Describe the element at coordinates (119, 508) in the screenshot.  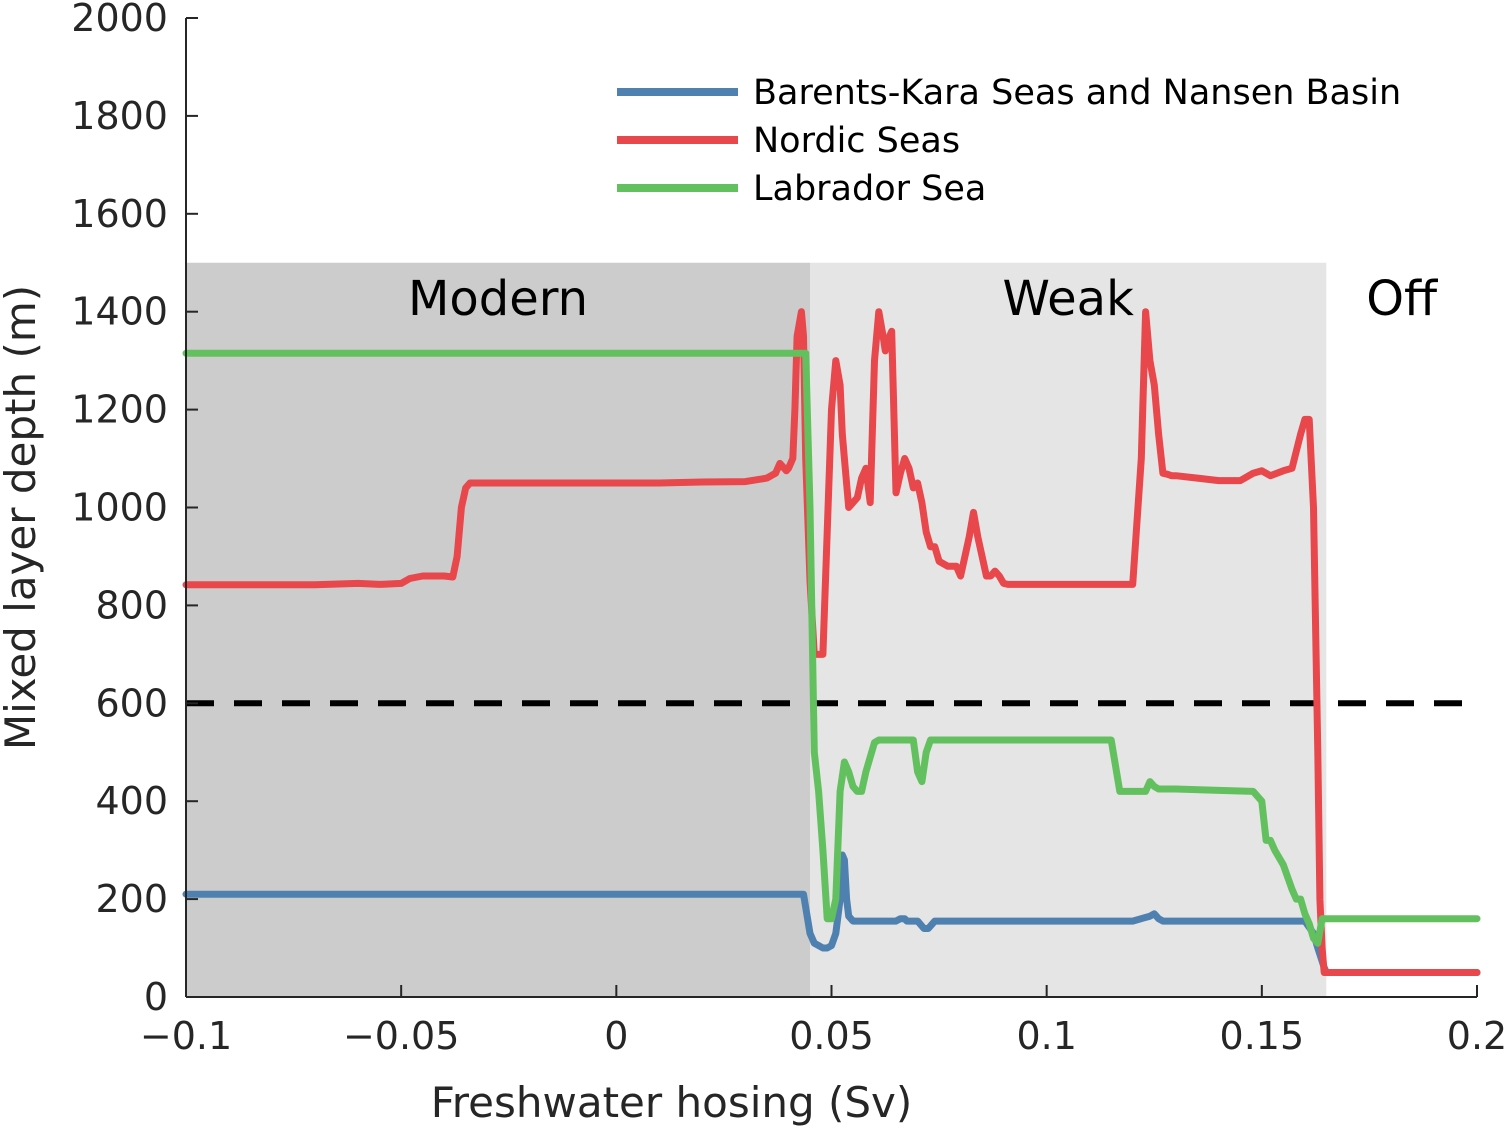
I see `y-tick-label: 1000` at that location.